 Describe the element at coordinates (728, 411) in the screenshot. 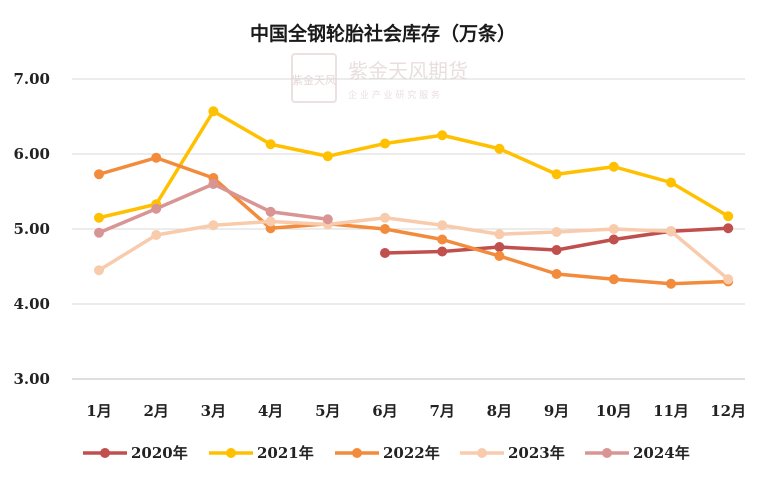

I see `x-tick-label: 12月` at that location.